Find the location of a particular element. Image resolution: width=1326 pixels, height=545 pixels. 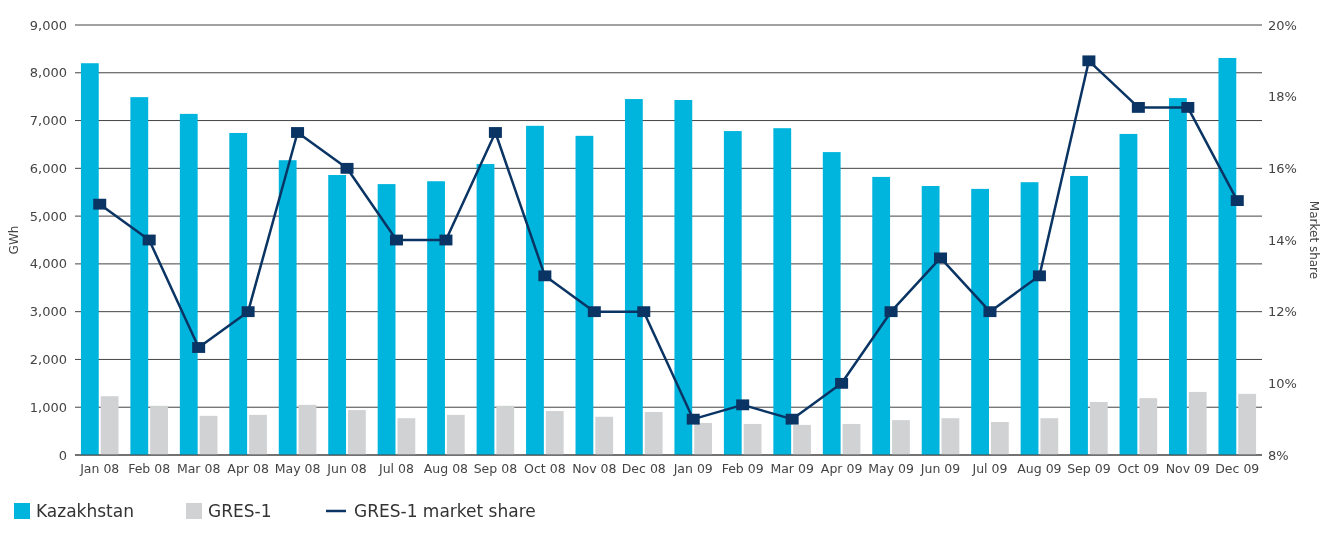

x-tick-label: Jul 09 is located at coordinates (989, 469).